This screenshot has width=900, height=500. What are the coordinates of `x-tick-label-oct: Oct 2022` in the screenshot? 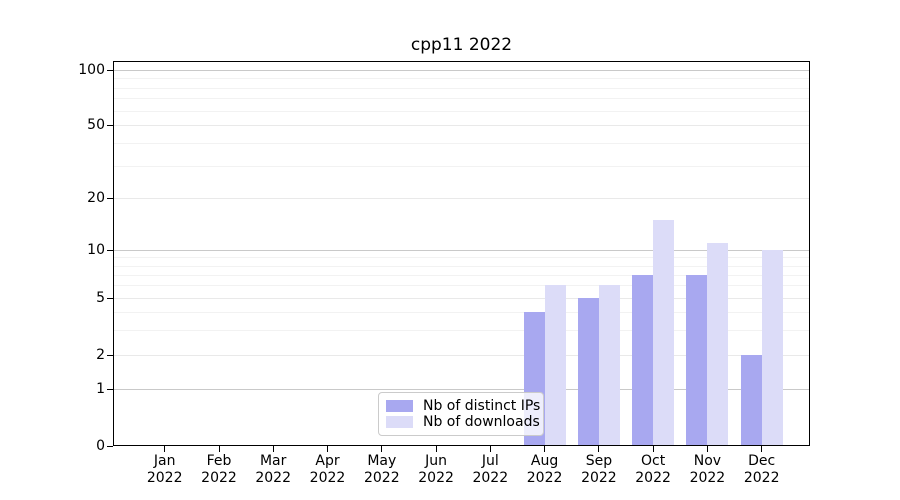 It's located at (653, 469).